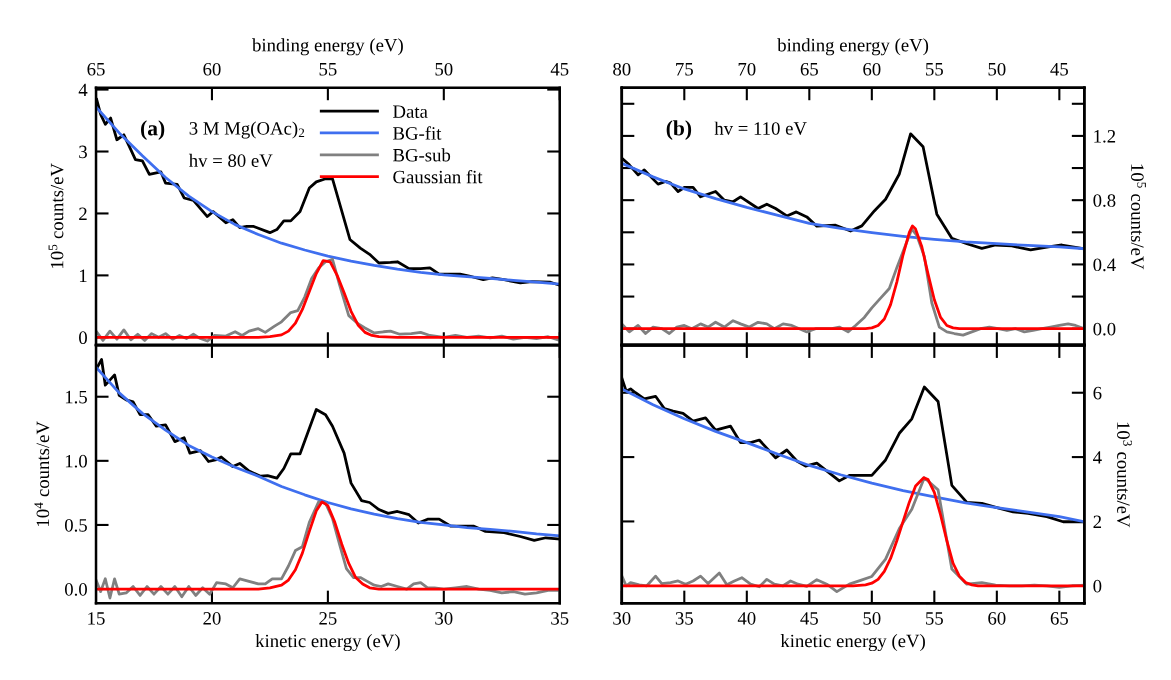 The height and width of the screenshot is (680, 1171). What do you see at coordinates (83, 152) in the screenshot?
I see `y-tick-label: 3` at bounding box center [83, 152].